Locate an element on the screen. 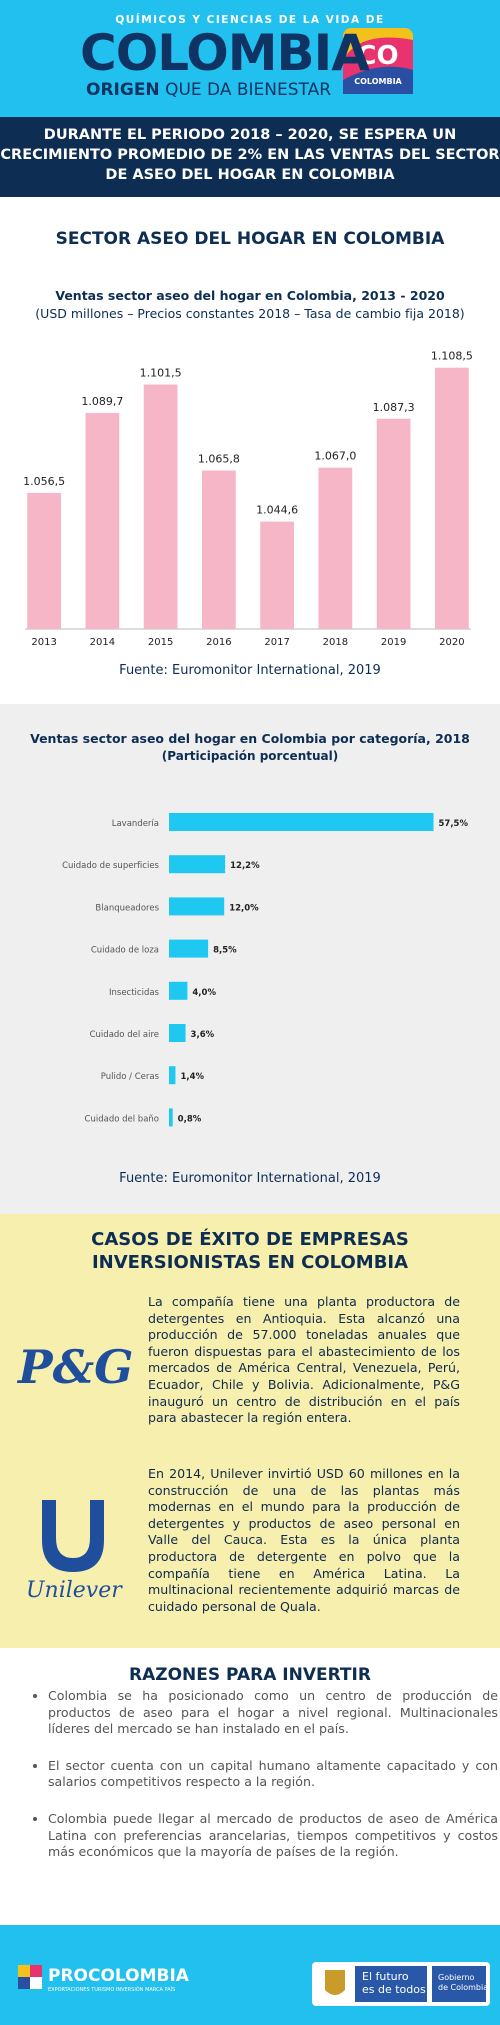  tagline-bold: ORIGEN is located at coordinates (123, 90).